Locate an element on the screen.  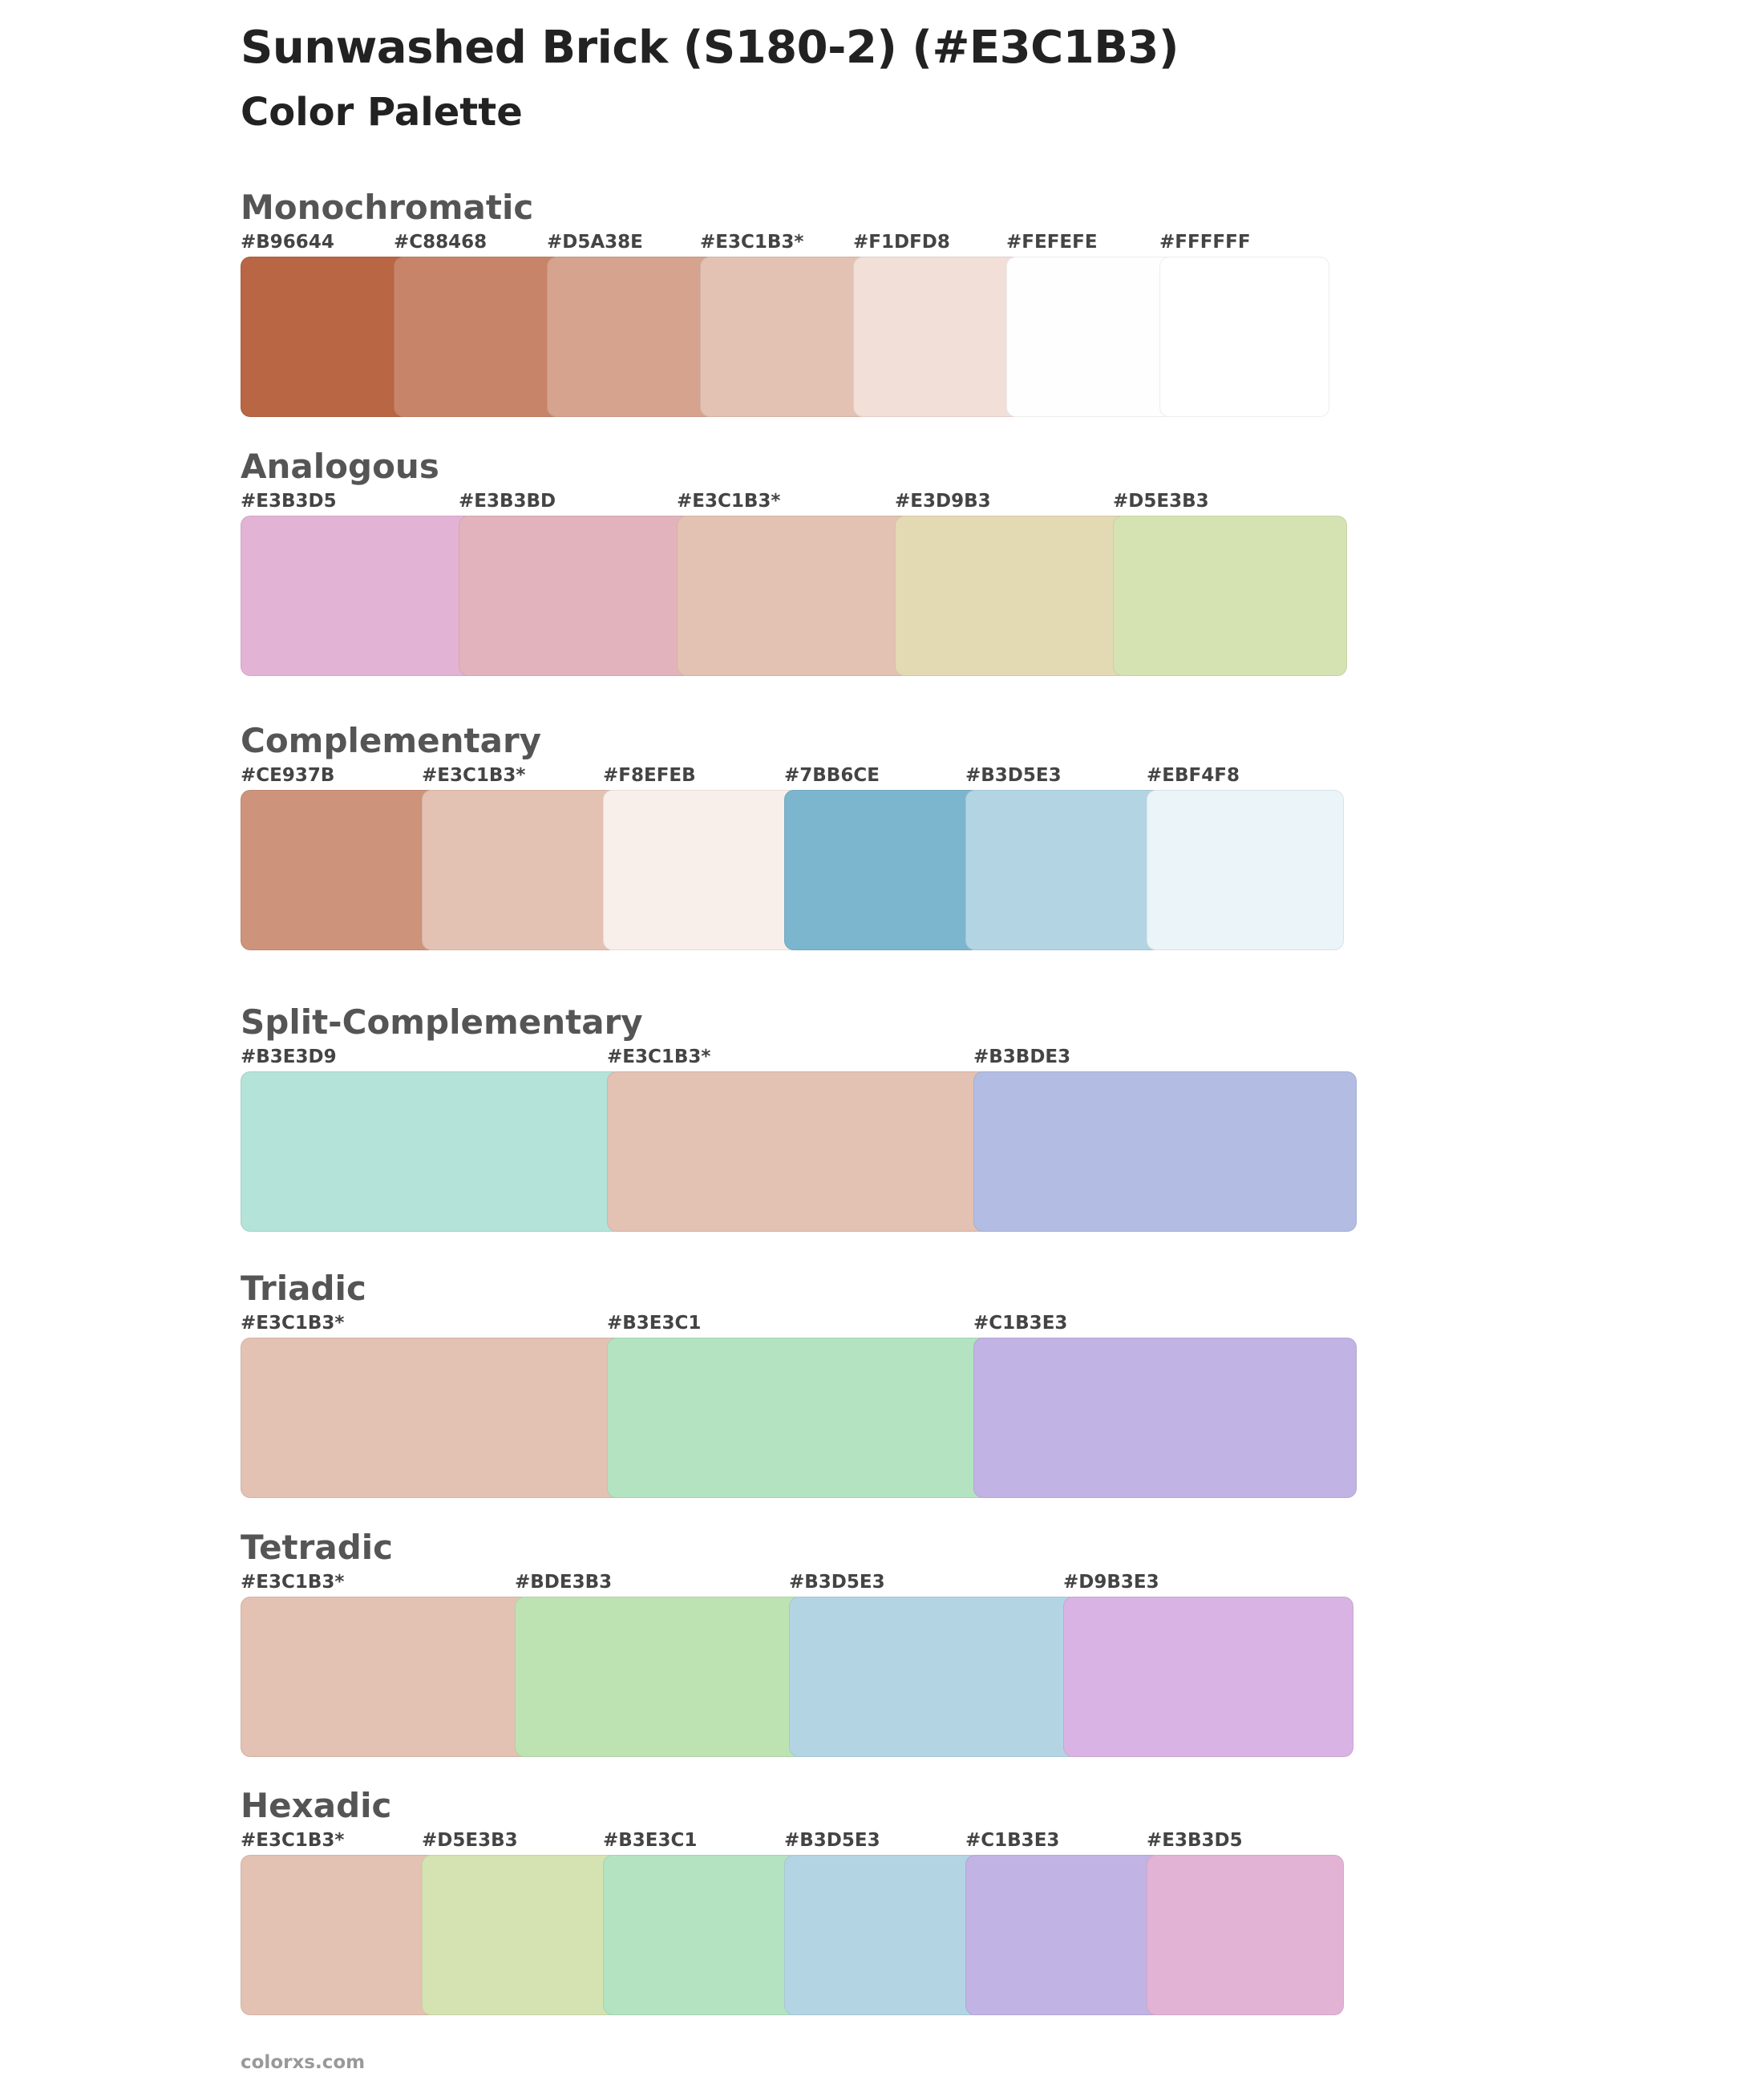
swatch-label: #B96644 is located at coordinates (287, 243).